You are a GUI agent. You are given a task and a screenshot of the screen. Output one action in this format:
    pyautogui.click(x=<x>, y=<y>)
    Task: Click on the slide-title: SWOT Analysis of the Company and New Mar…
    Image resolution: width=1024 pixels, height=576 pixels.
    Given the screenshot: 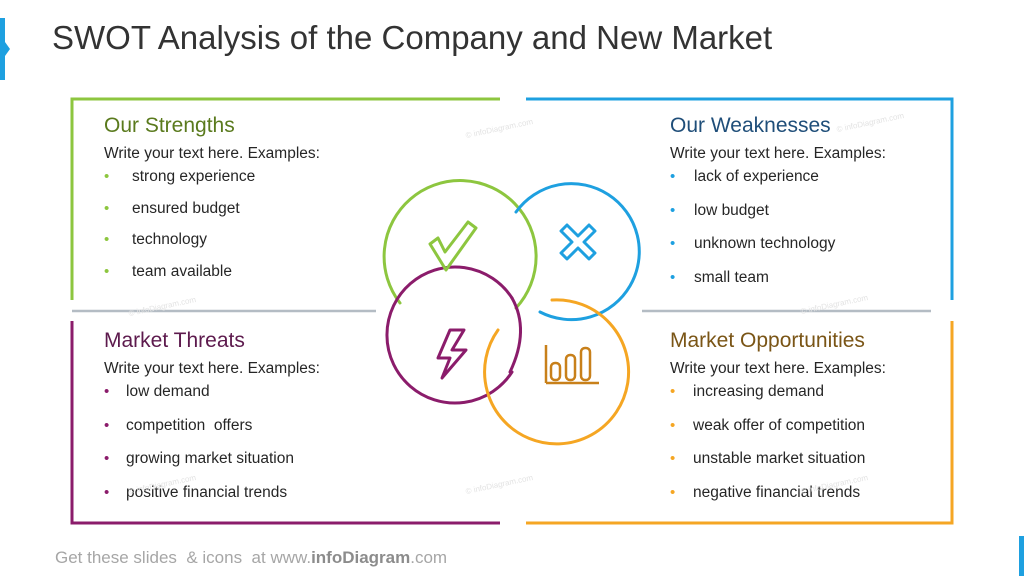 What is the action you would take?
    pyautogui.click(x=412, y=37)
    